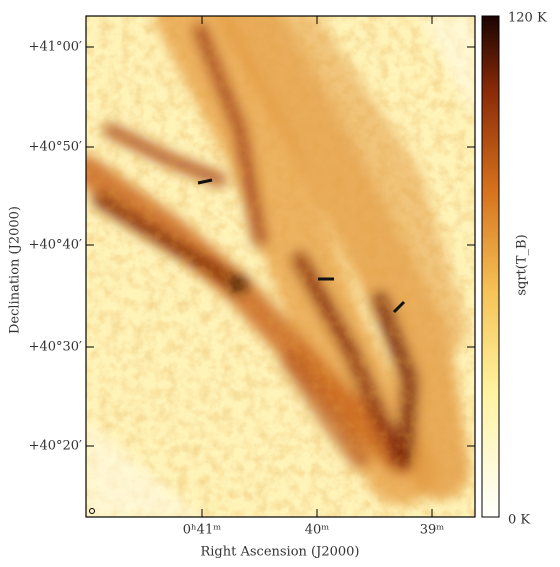  I want to click on y-tick-label: +40°40′, so click(55, 245).